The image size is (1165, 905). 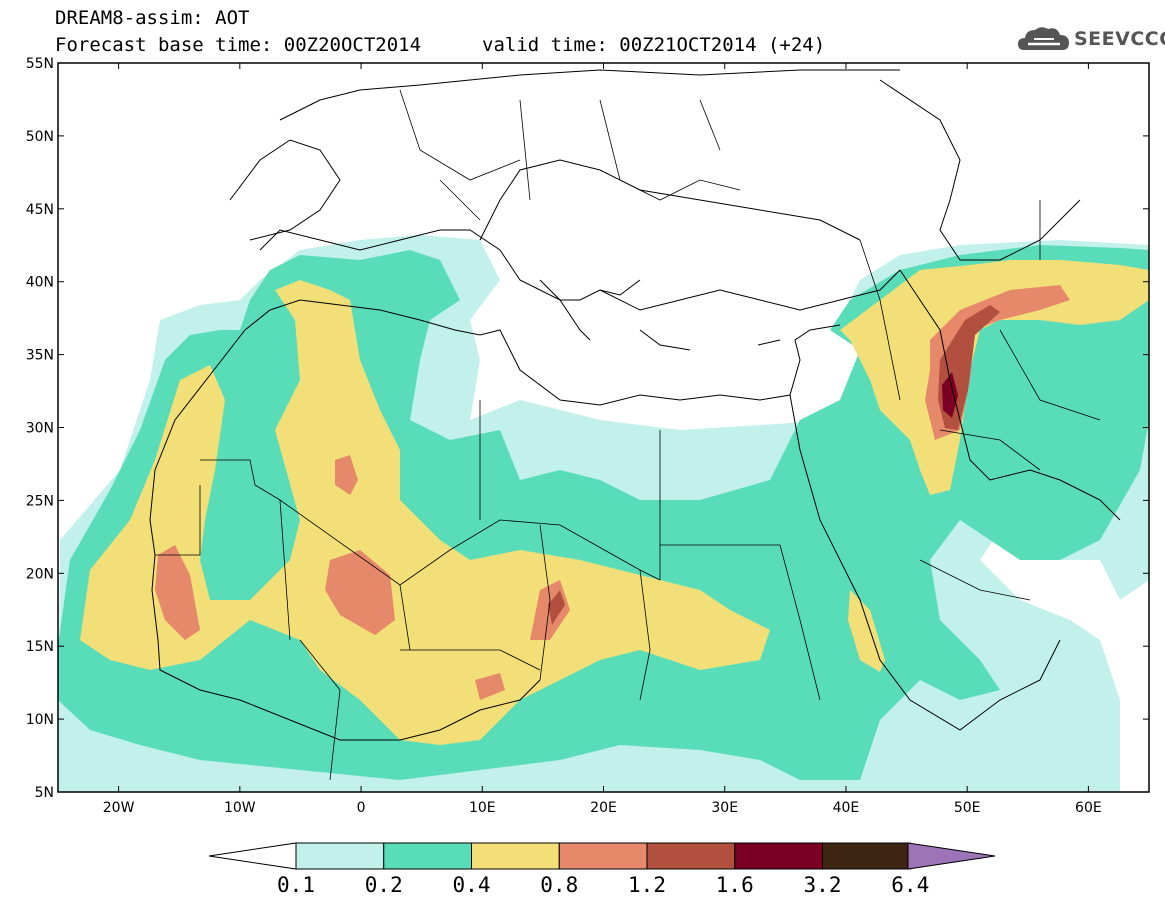 What do you see at coordinates (950, 395) in the screenshot?
I see `aot-band-1.6-iran` at bounding box center [950, 395].